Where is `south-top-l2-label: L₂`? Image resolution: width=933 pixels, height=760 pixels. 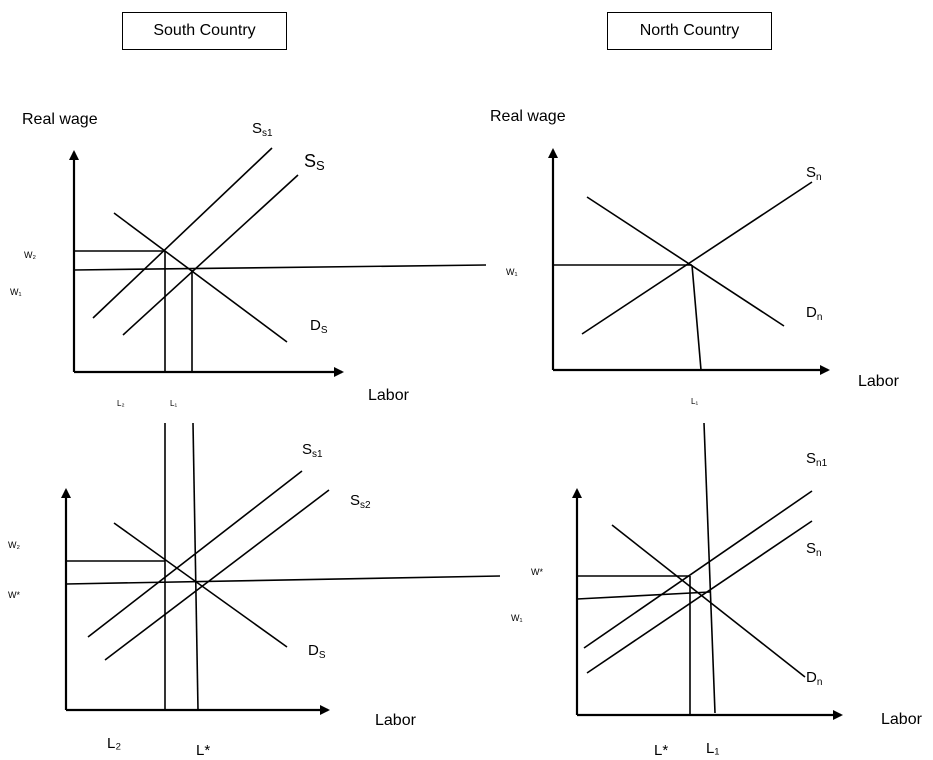
south-top-l2-label: L₂ is located at coordinates (121, 403).